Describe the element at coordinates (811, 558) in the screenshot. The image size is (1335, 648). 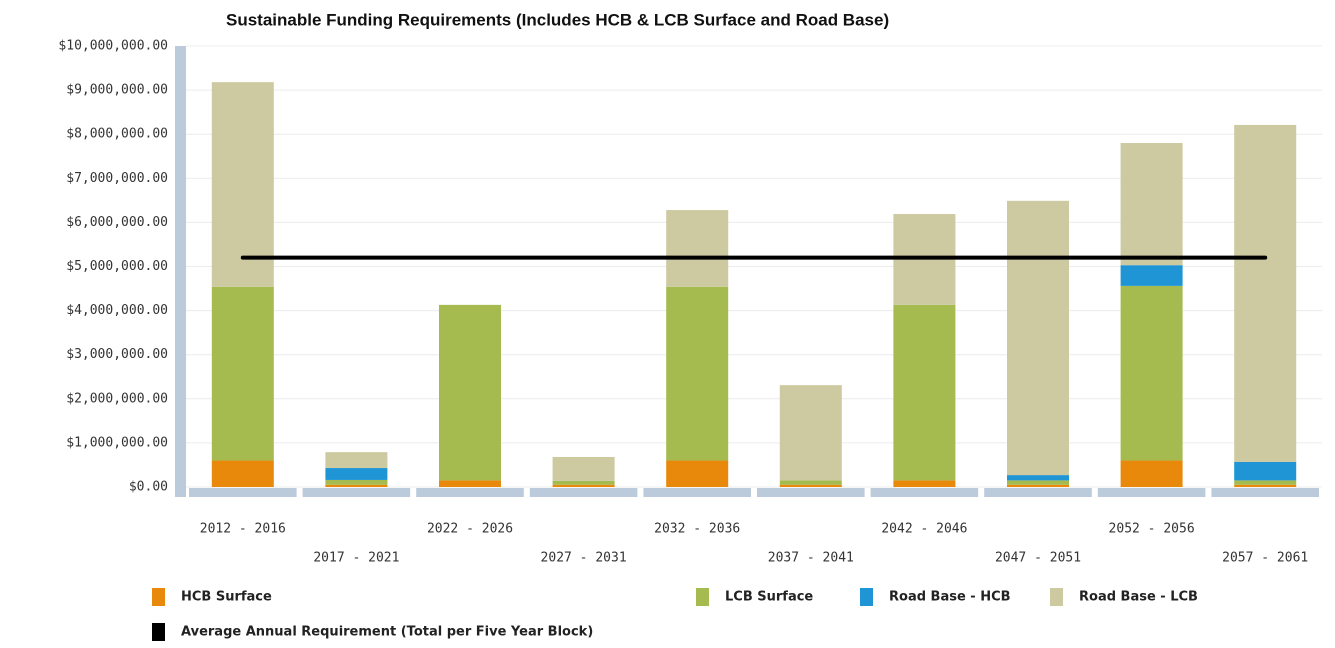
I see `x-tick-label: 2037 - 2041` at that location.